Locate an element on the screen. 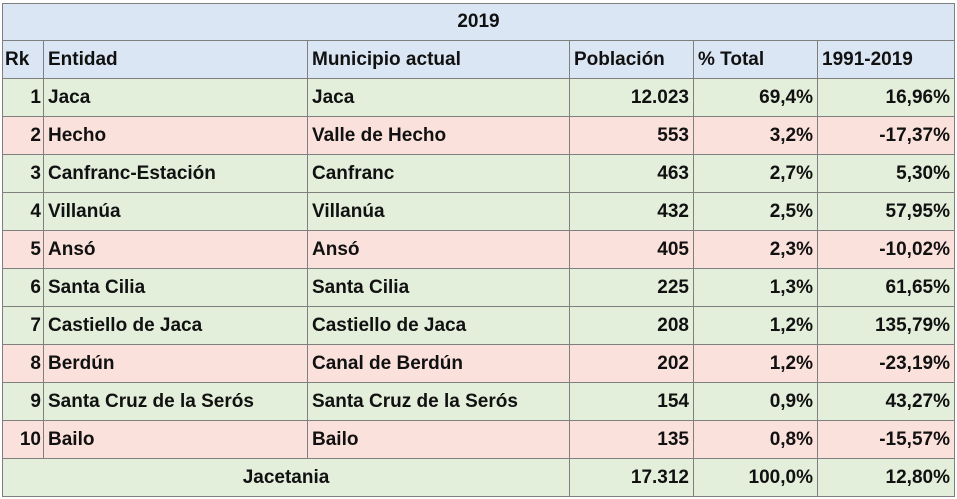 The height and width of the screenshot is (499, 957). cell-entidad: Villanúa is located at coordinates (175, 211).